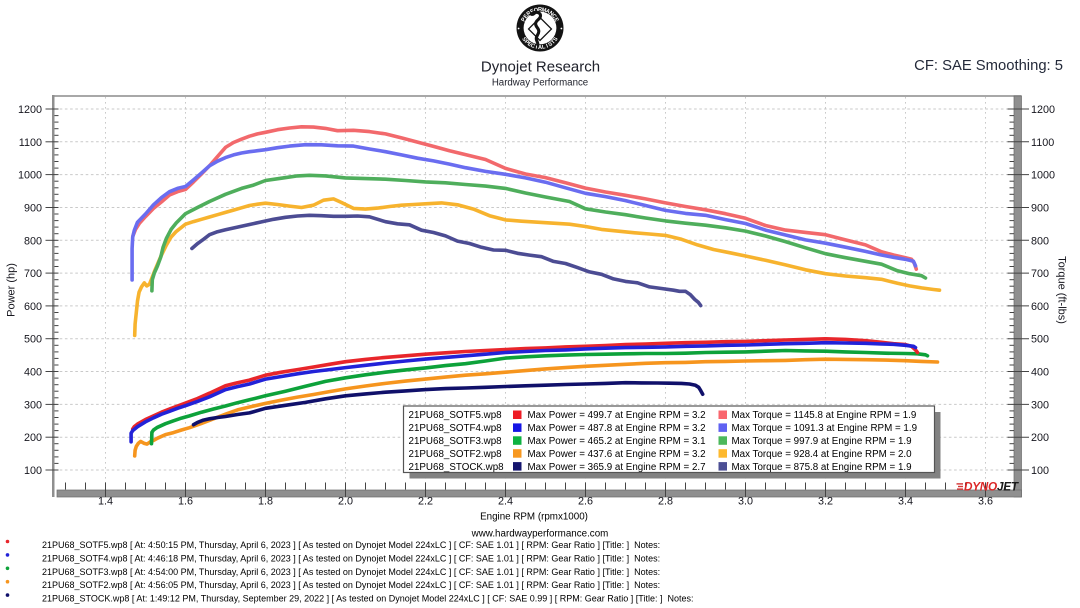 The image size is (1080, 608). I want to click on svg-text: O, so click(536, 10).